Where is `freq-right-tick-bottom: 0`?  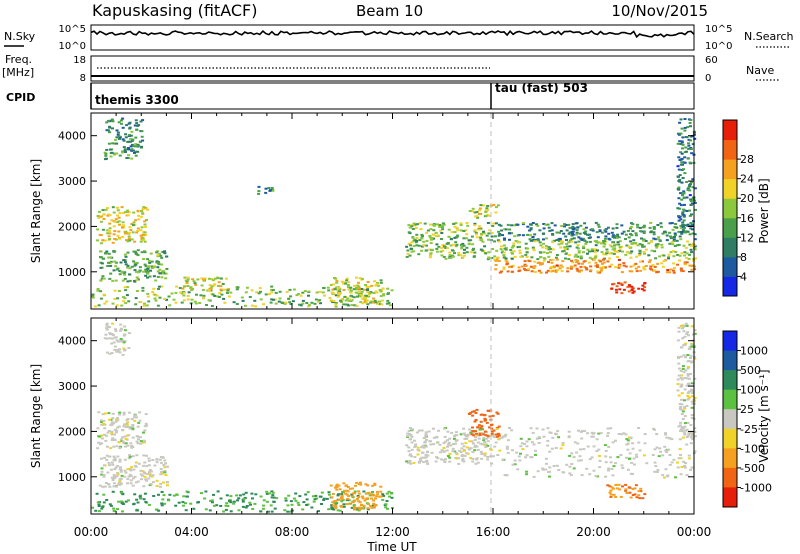
freq-right-tick-bottom: 0 is located at coordinates (708, 78).